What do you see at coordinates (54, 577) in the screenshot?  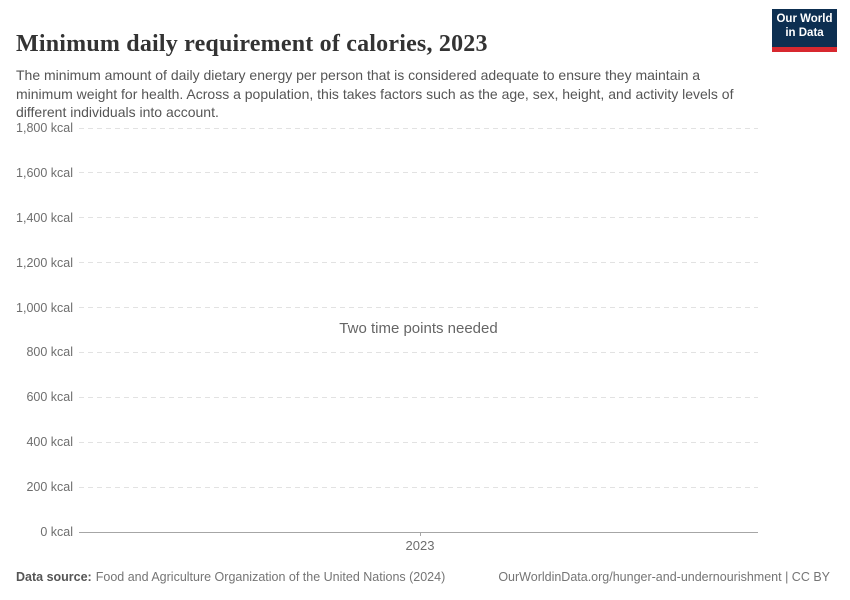 I see `data-source-label: Data source:` at bounding box center [54, 577].